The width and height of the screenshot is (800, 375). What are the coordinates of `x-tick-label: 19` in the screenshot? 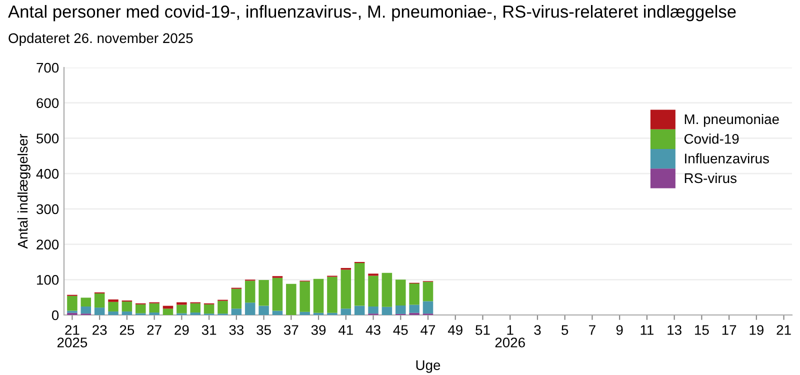 It's located at (757, 330).